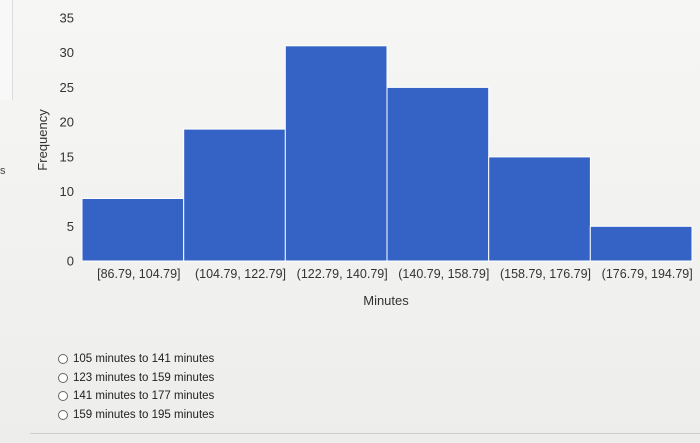  Describe the element at coordinates (67, 52) in the screenshot. I see `y-tick-label: 30` at that location.